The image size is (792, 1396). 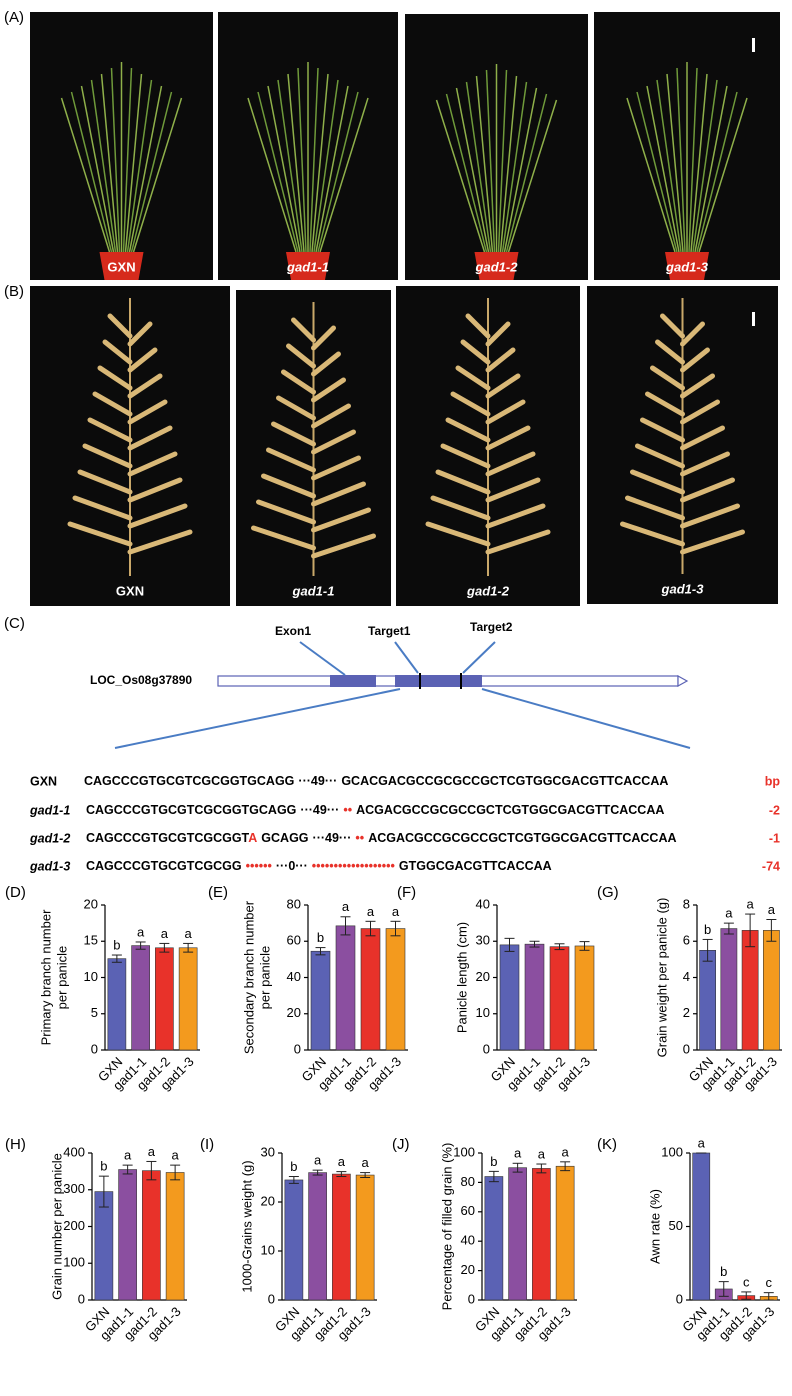 I want to click on scale-bar, so click(x=753, y=45).